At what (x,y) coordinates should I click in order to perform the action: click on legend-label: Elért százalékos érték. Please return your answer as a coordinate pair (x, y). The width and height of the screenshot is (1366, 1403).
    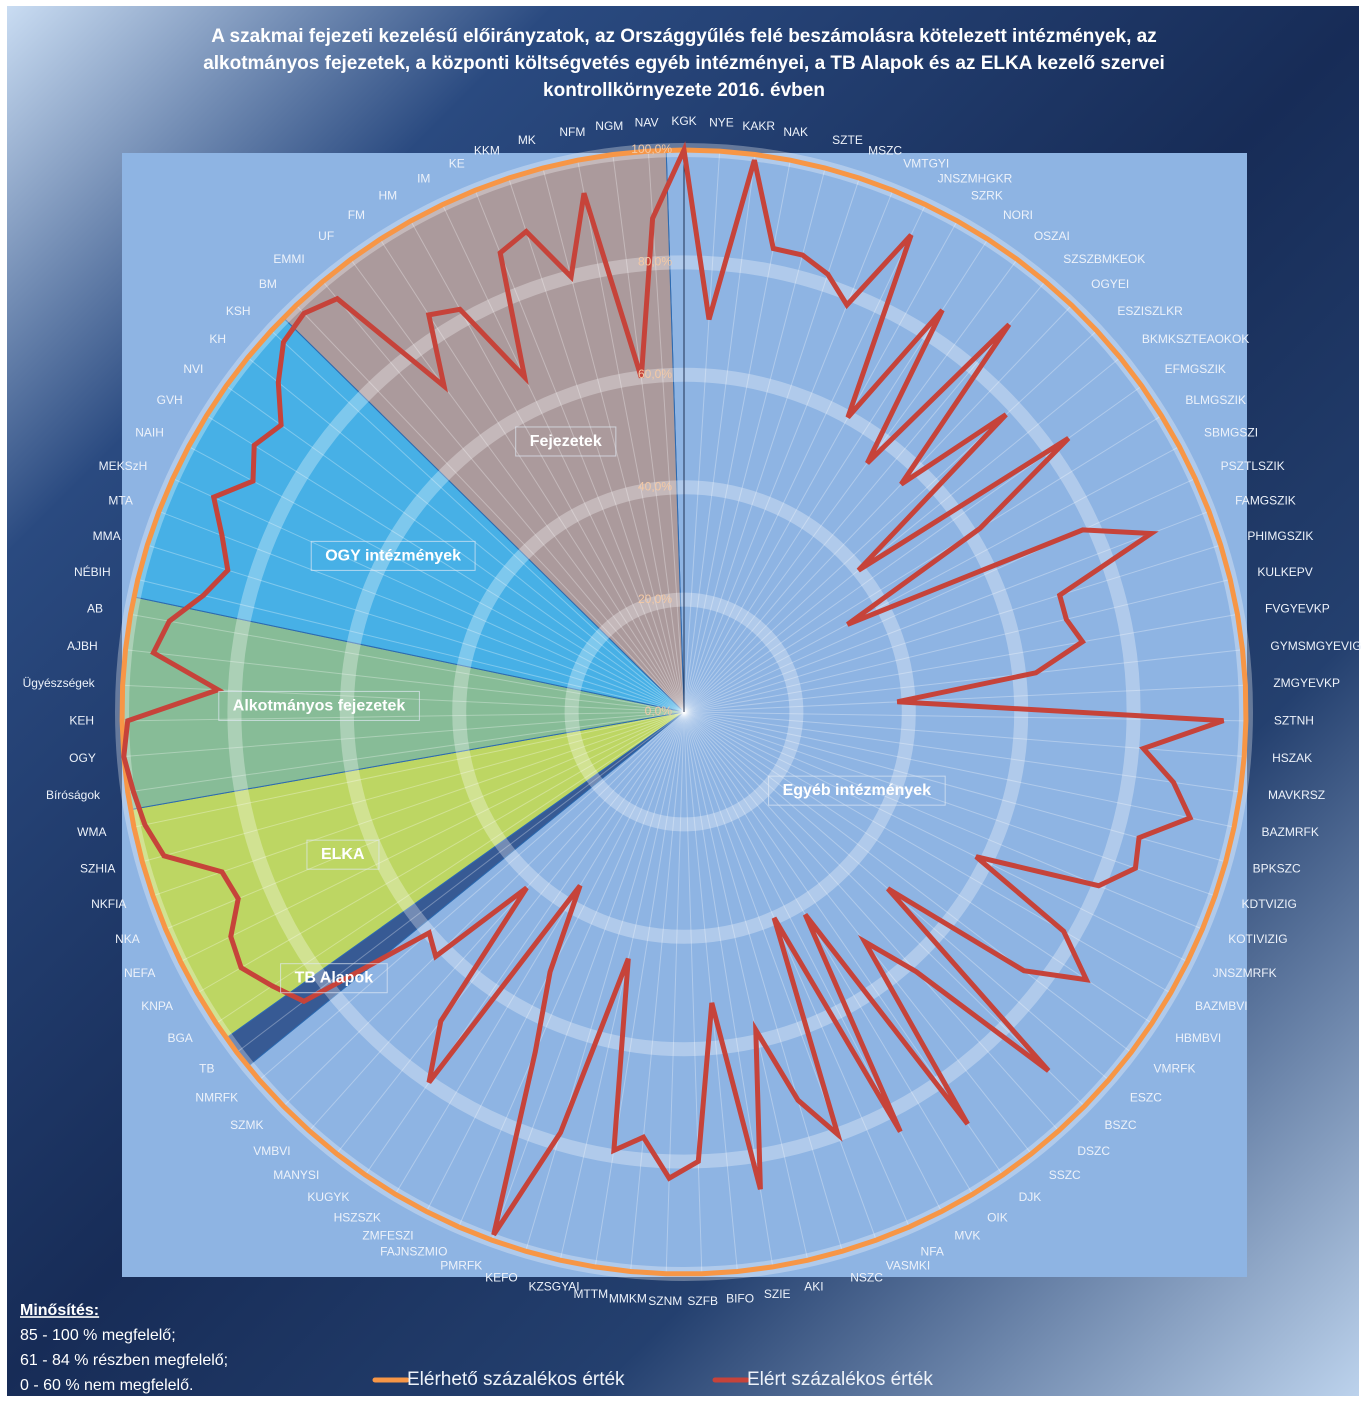
    Looking at the image, I should click on (840, 1379).